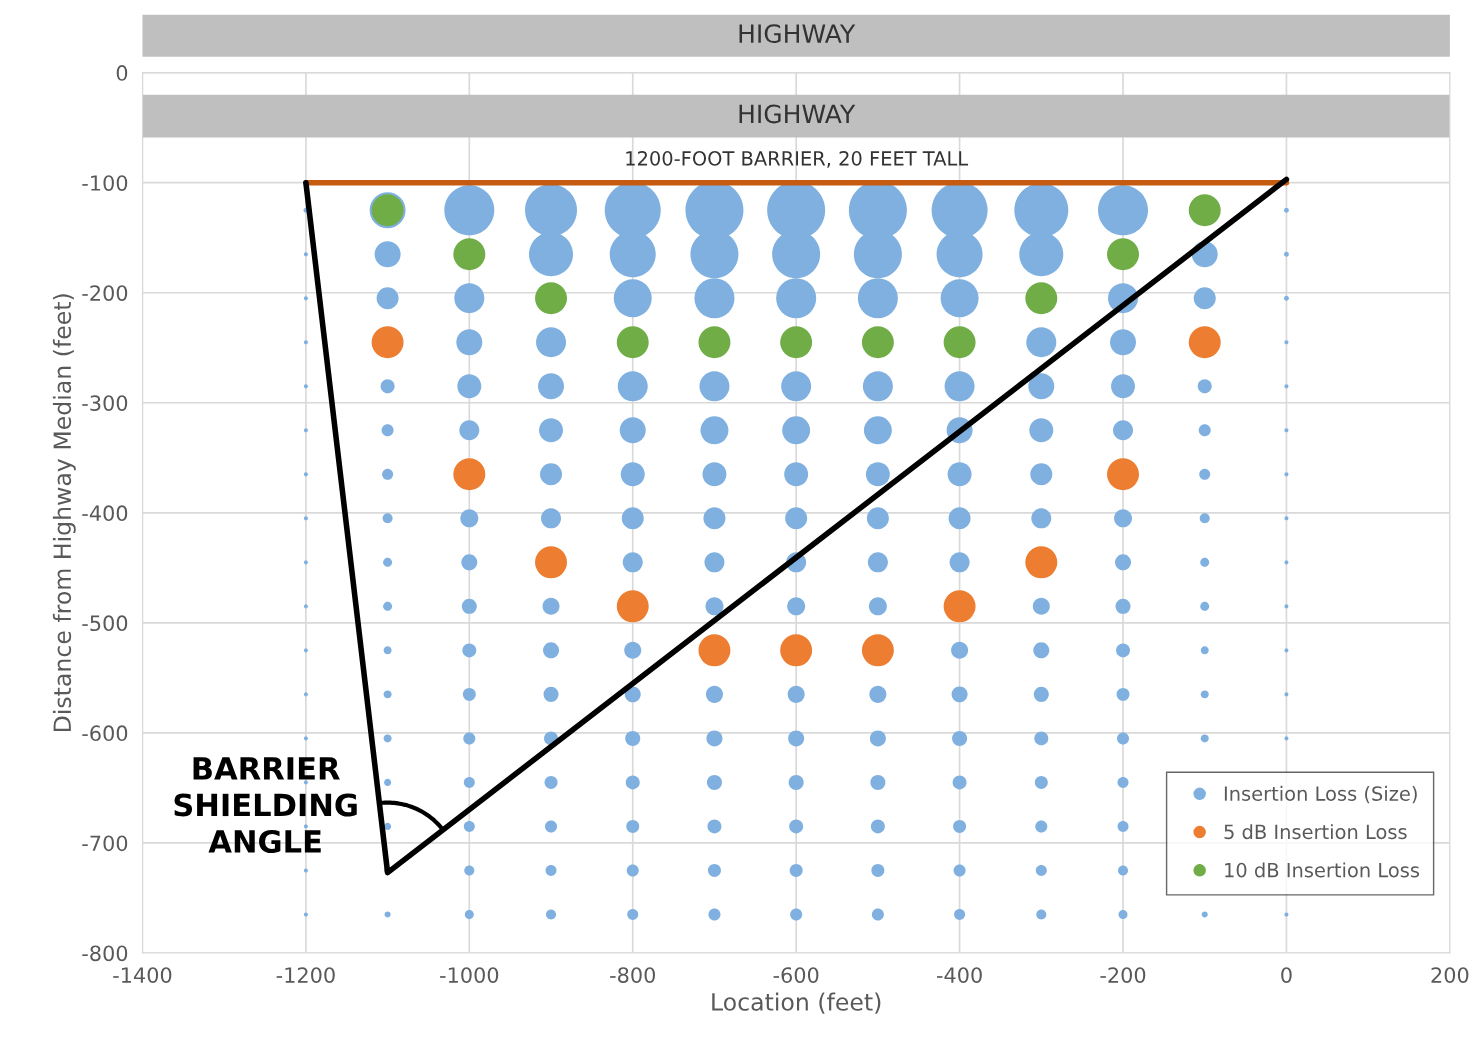 The image size is (1484, 1053). I want to click on x-tick-label: -1000, so click(469, 975).